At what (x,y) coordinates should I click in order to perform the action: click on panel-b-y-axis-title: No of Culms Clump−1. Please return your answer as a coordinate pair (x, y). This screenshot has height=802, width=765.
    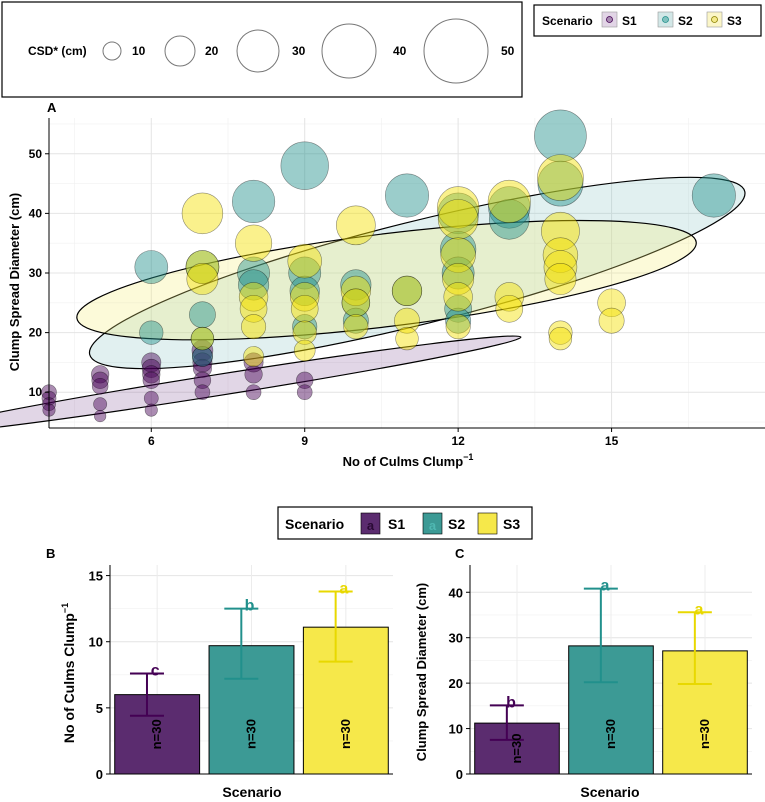
    Looking at the image, I should click on (68, 673).